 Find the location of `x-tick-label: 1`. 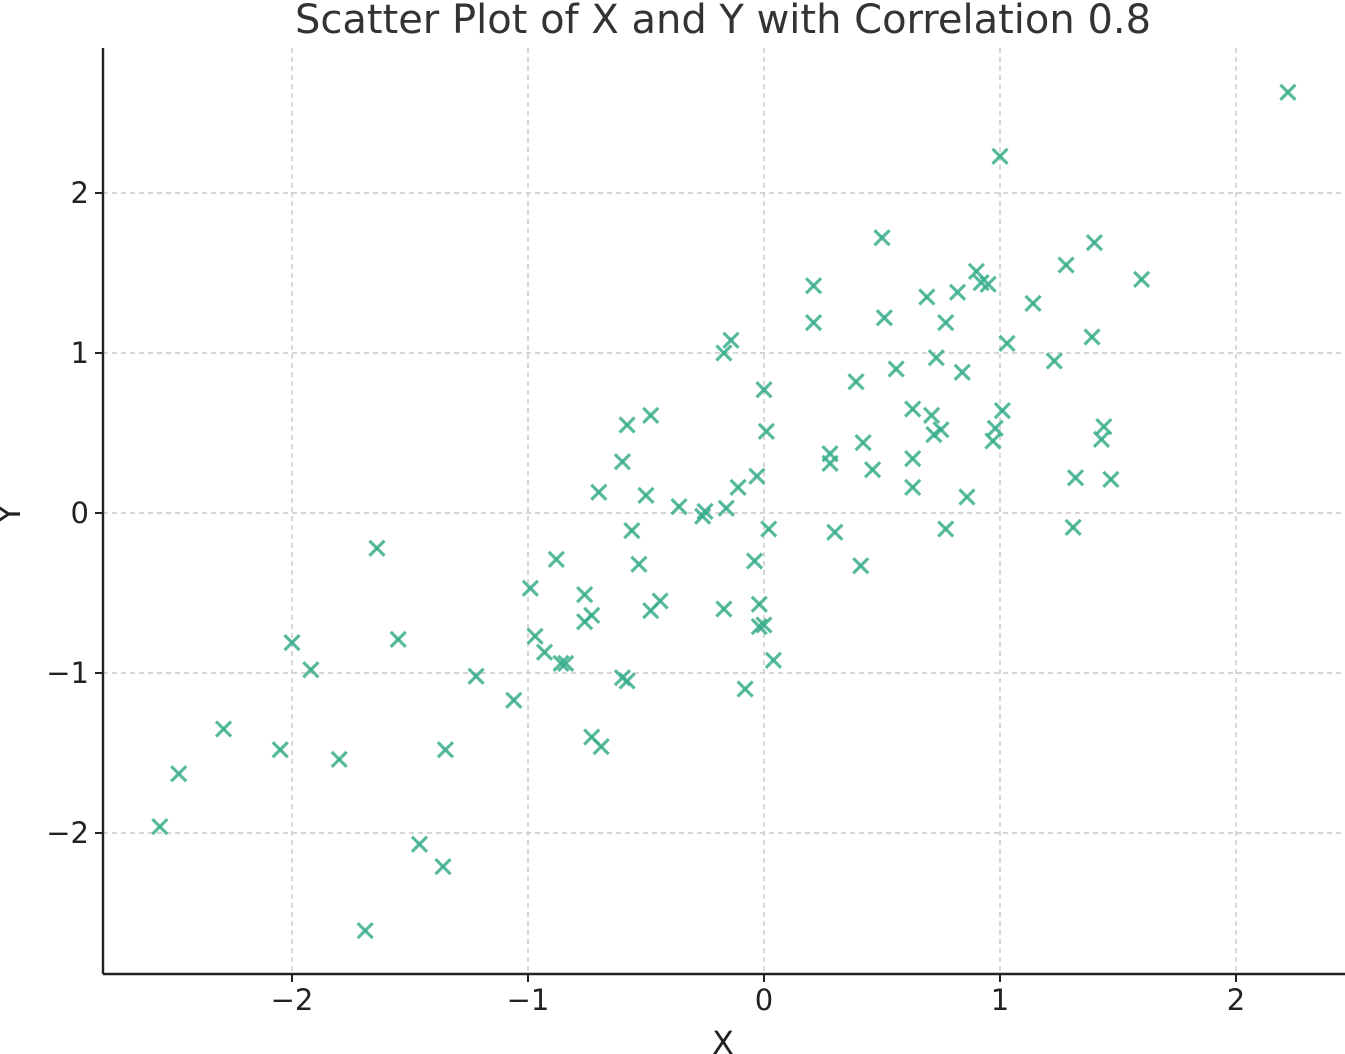

x-tick-label: 1 is located at coordinates (1000, 1000).